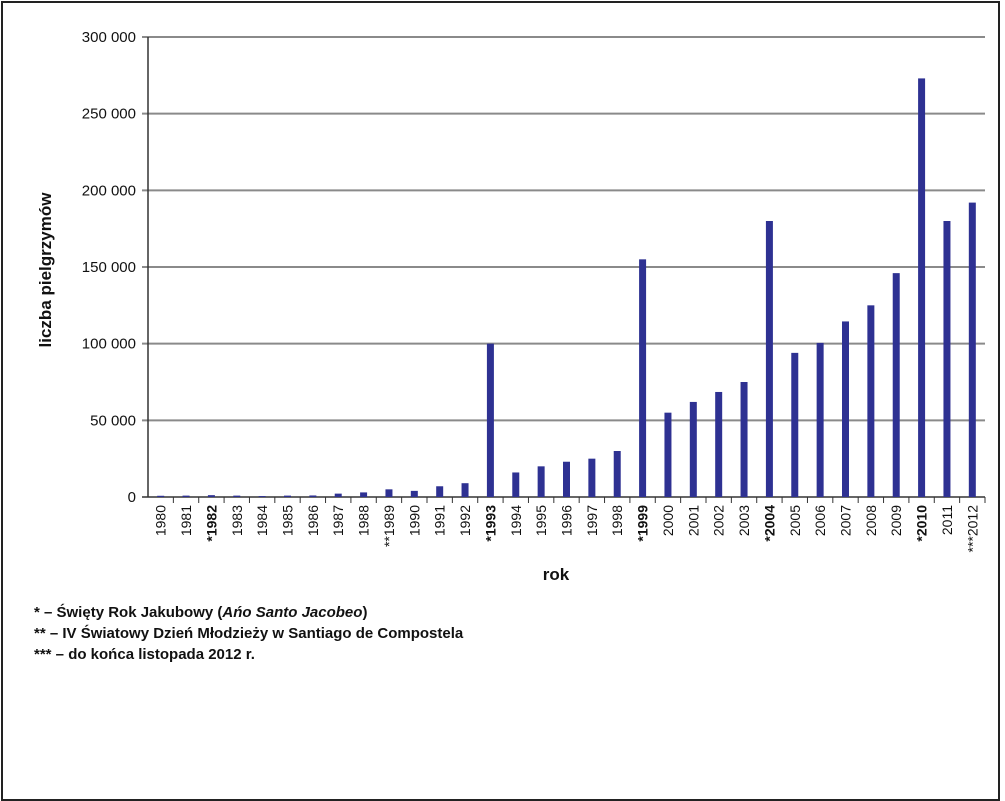 The width and height of the screenshot is (1005, 801). Describe the element at coordinates (592, 477) in the screenshot. I see `bar-1997` at that location.